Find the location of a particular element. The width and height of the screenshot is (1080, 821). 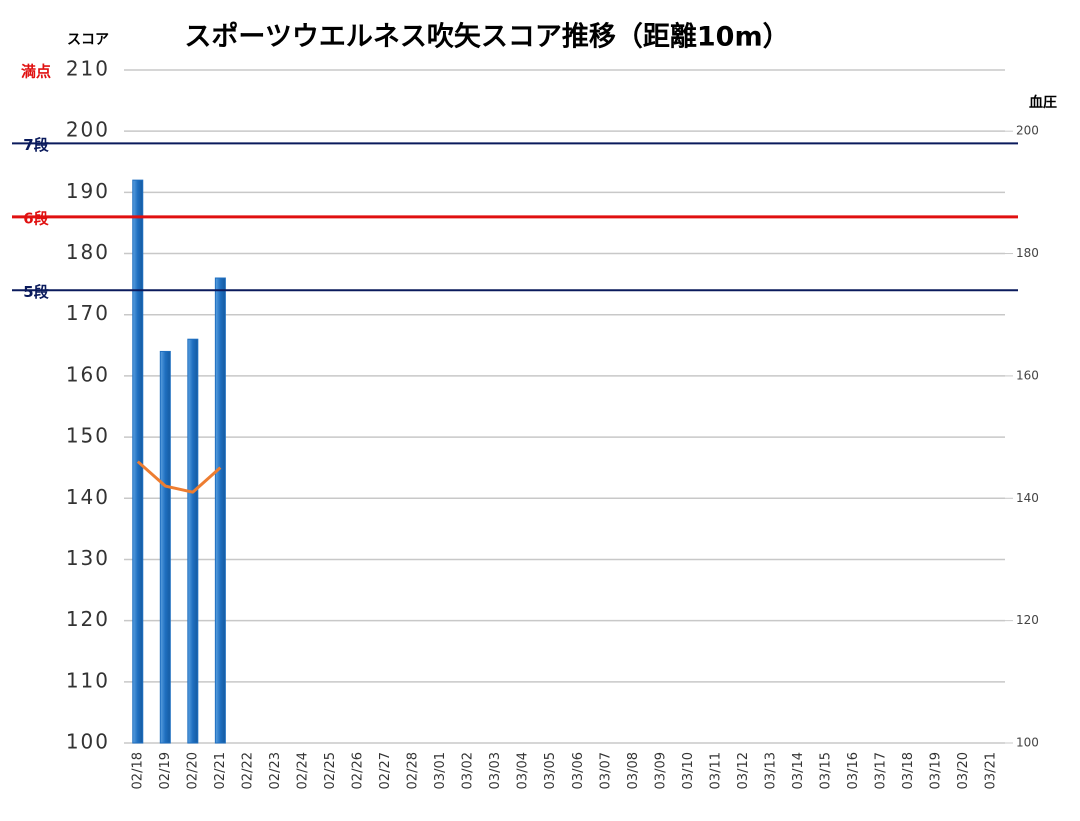

x-tick-label: 03/16 is located at coordinates (853, 770).